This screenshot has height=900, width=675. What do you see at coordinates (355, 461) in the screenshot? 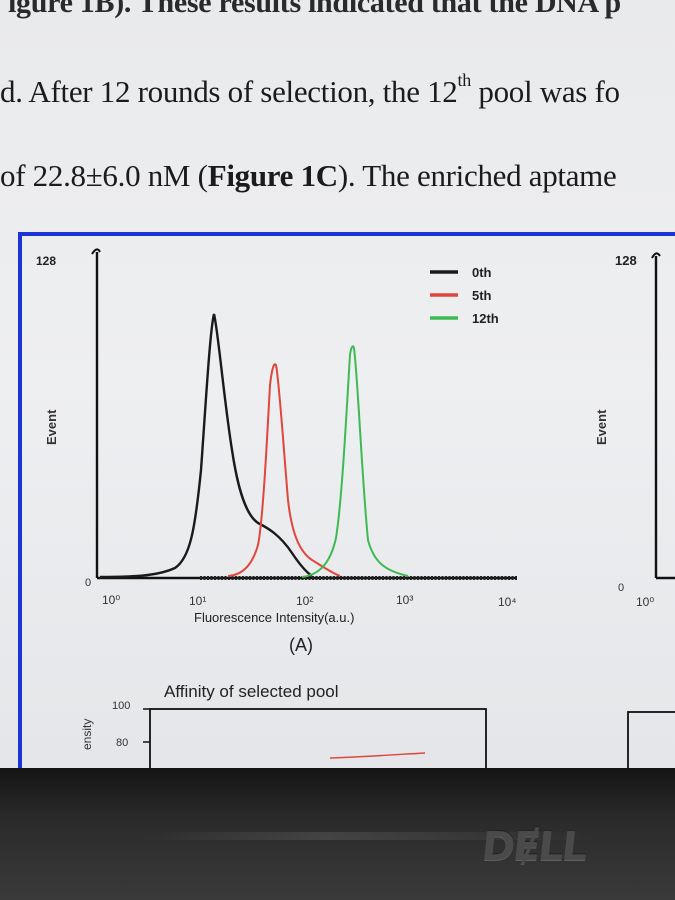
I see `curve-12th-pool` at bounding box center [355, 461].